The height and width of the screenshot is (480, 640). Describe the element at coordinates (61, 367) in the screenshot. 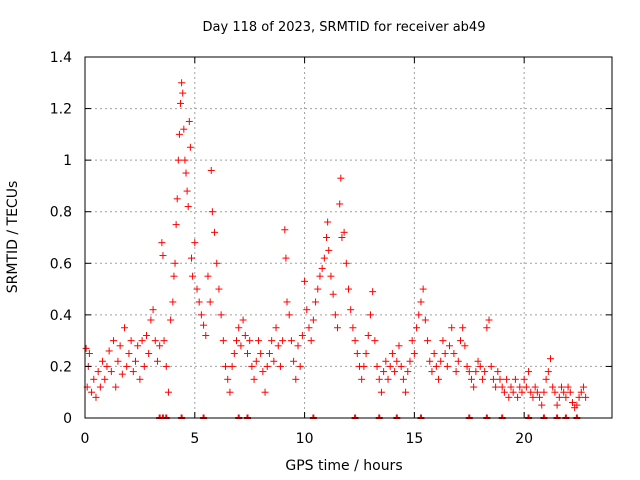

I see `y-tick-label: 0.2` at that location.